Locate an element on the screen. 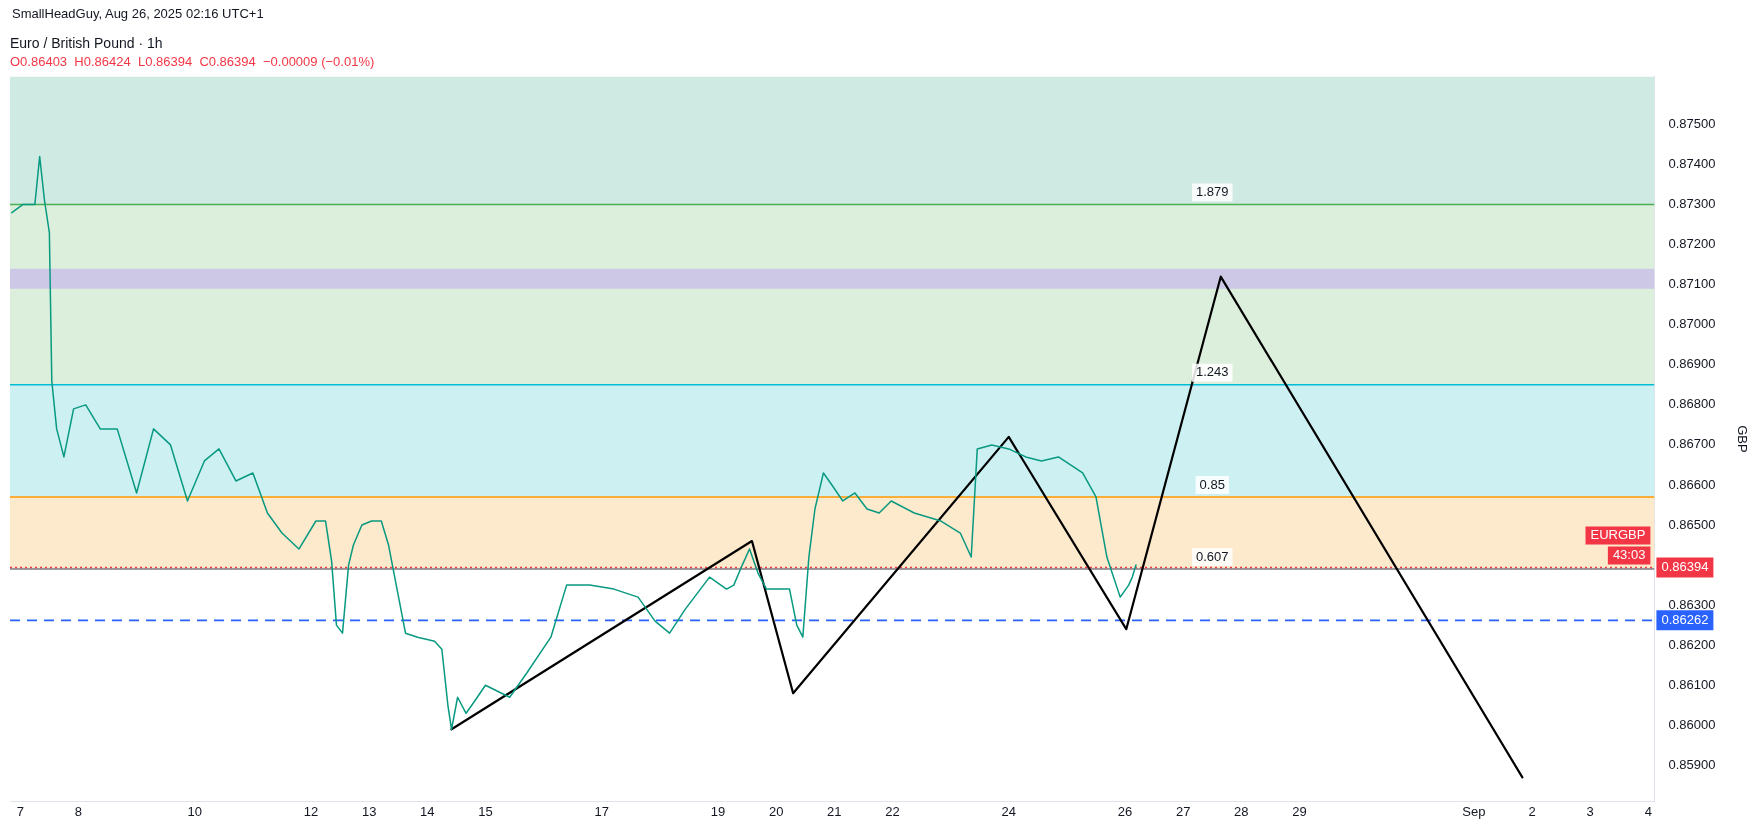  x-tick-label: 24 is located at coordinates (1008, 811).